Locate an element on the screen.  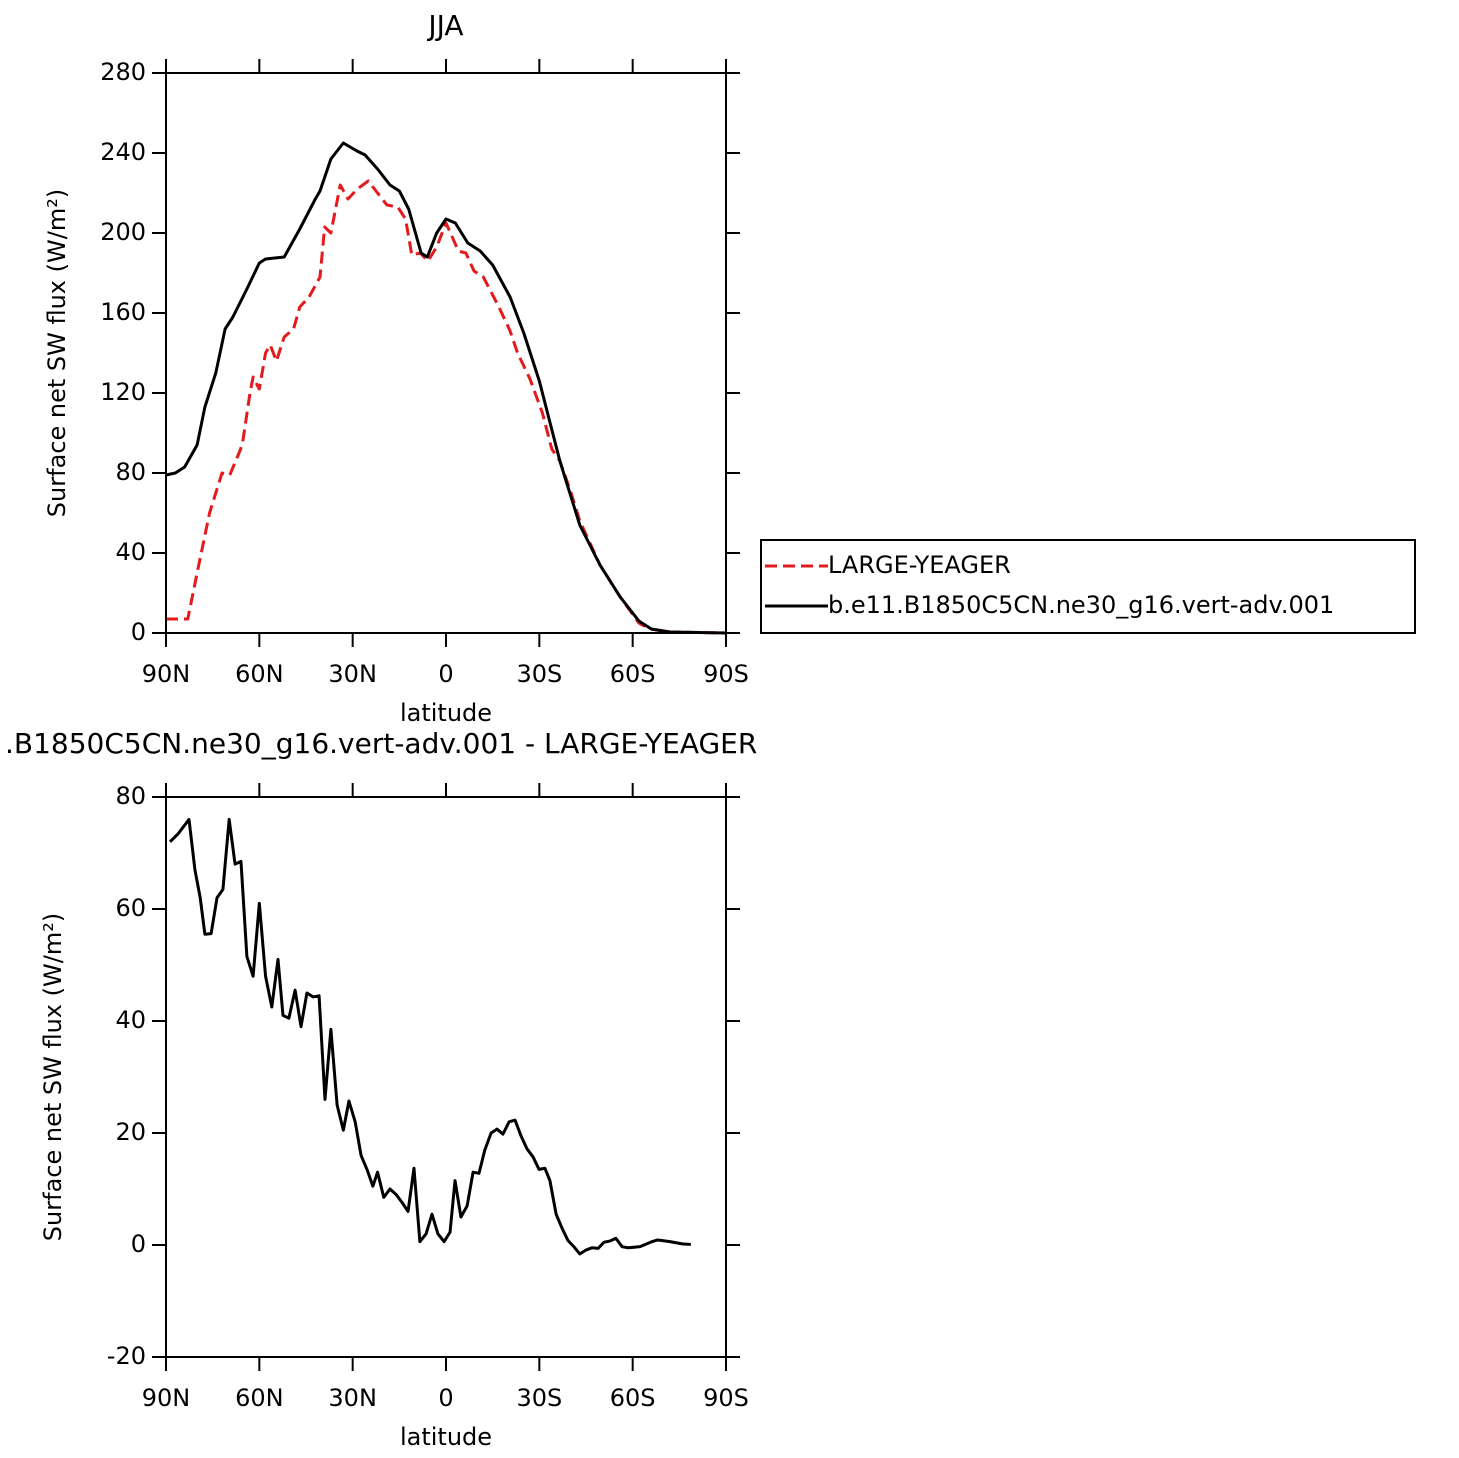
legend-label: LARGE-YEAGER is located at coordinates (919, 565).